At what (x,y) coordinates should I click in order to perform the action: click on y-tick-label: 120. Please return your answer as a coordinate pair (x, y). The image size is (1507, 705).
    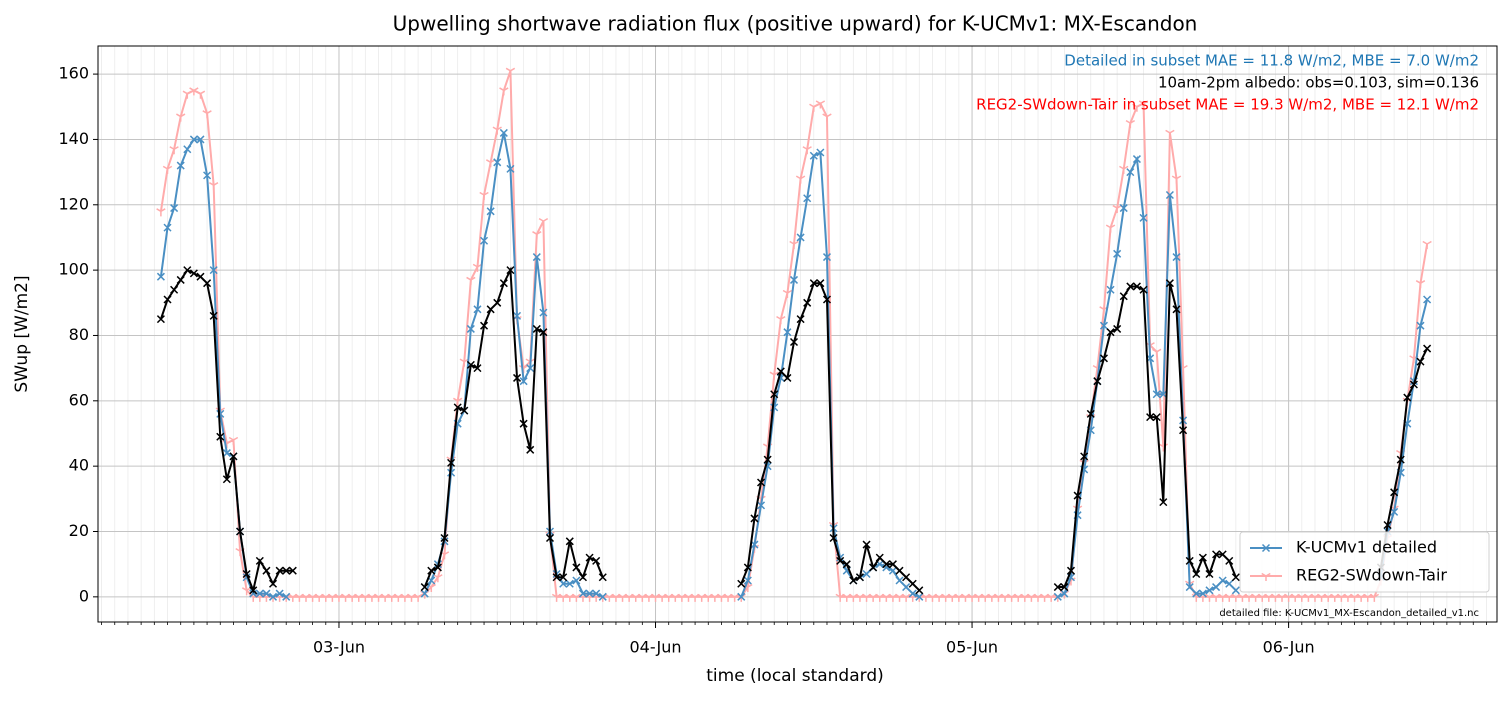
    Looking at the image, I should click on (73, 203).